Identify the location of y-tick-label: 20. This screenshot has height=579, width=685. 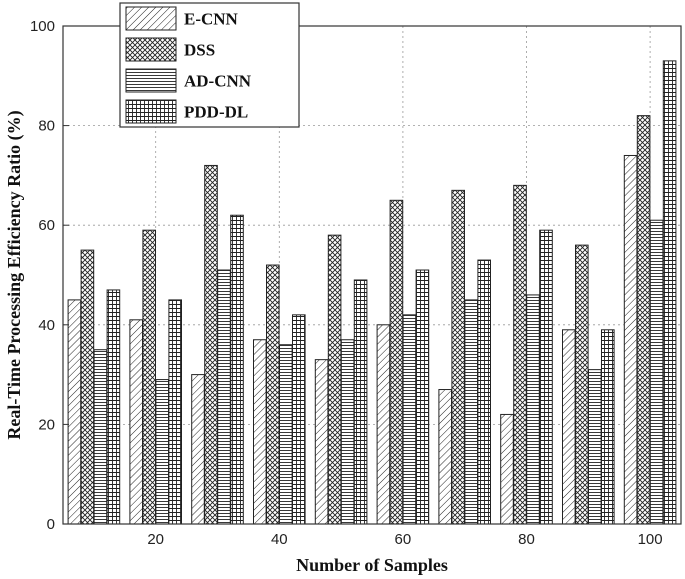
(46, 424).